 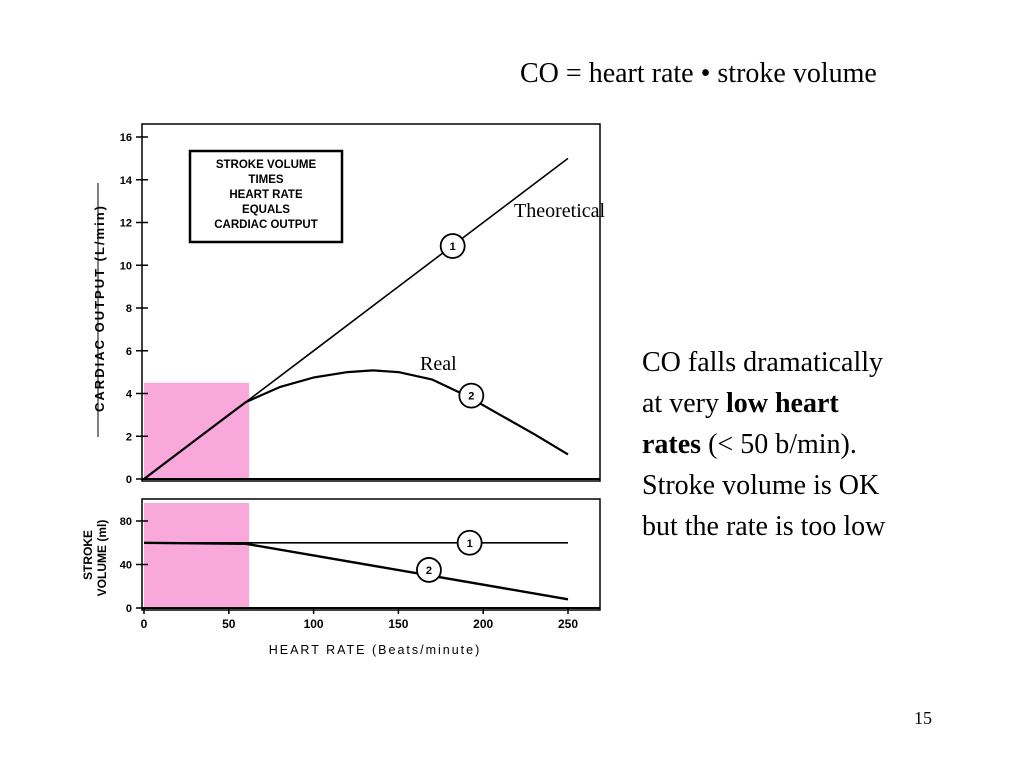 I want to click on top-y-tick-label: 4, so click(x=129, y=395).